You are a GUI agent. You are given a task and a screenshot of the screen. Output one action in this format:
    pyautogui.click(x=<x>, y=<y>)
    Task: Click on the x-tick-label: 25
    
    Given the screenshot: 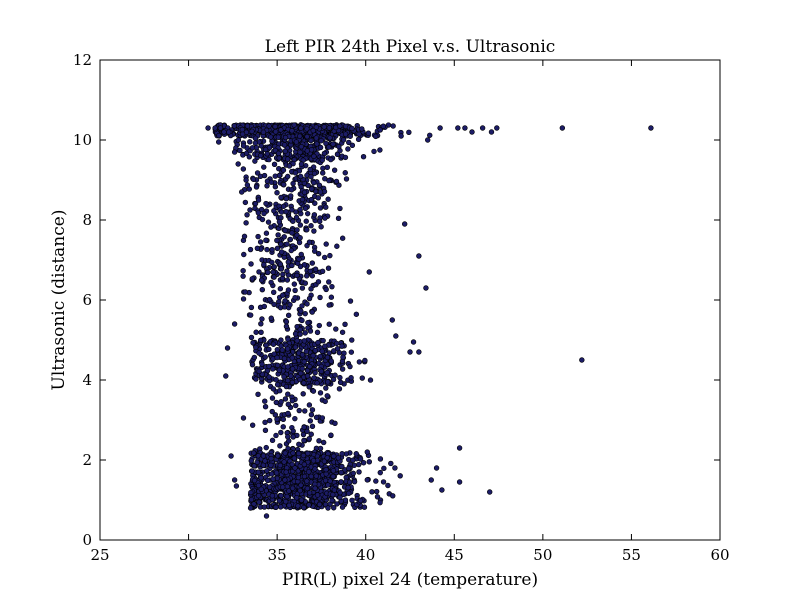 What is the action you would take?
    pyautogui.click(x=99, y=555)
    